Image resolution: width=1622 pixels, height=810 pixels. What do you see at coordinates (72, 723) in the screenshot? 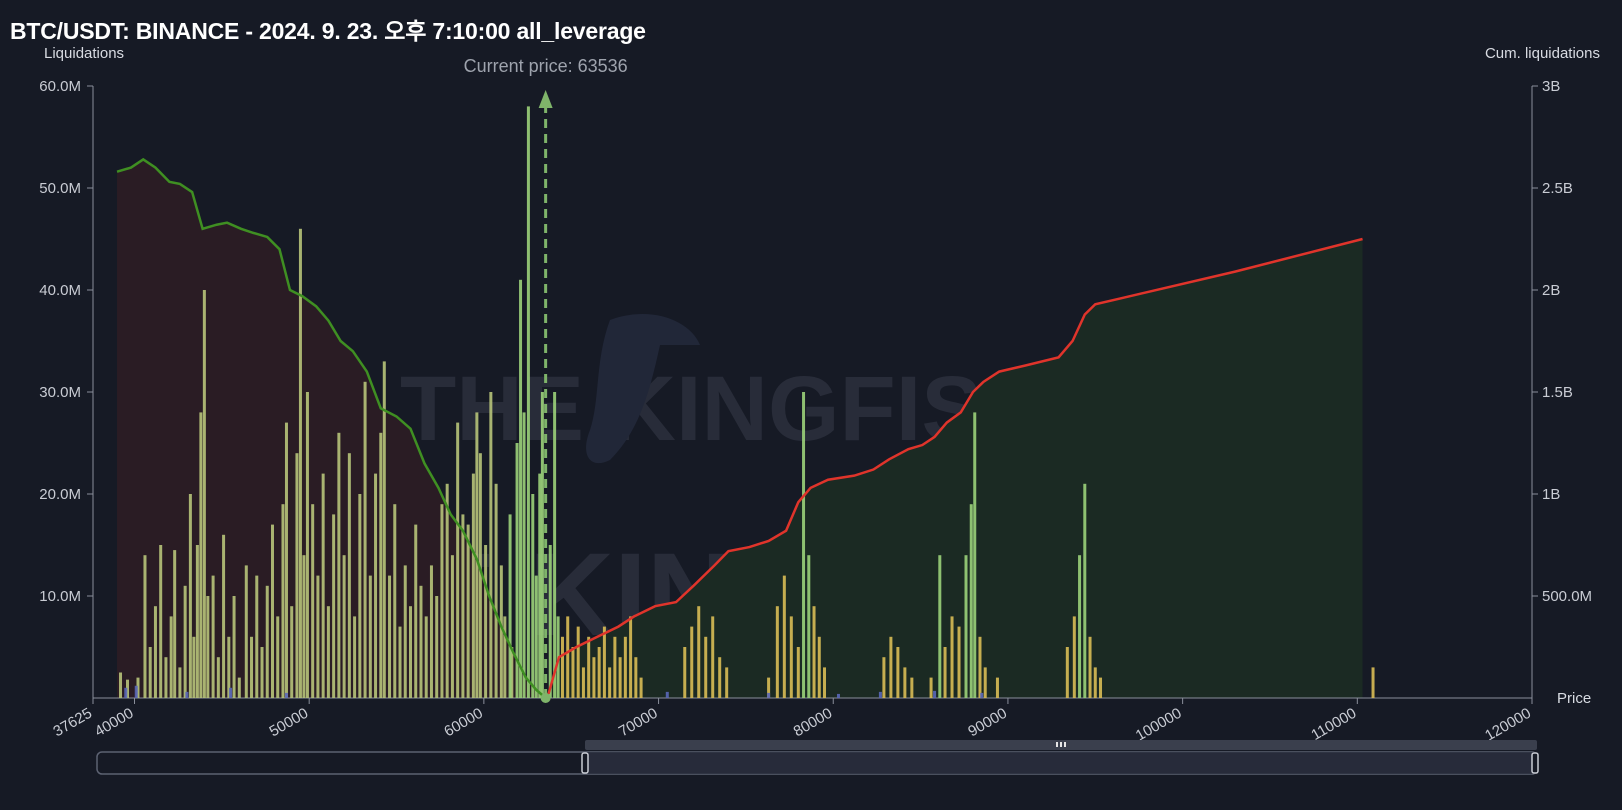
I see `x-tick-label: 37625` at bounding box center [72, 723].